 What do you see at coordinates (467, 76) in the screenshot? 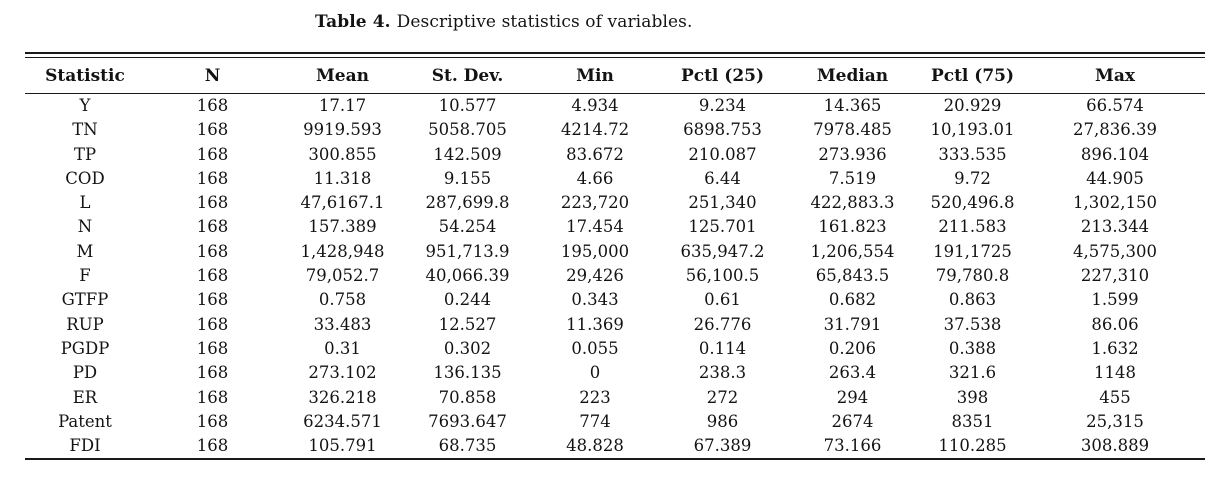
I see `column-header: St. Dev.` at bounding box center [467, 76].